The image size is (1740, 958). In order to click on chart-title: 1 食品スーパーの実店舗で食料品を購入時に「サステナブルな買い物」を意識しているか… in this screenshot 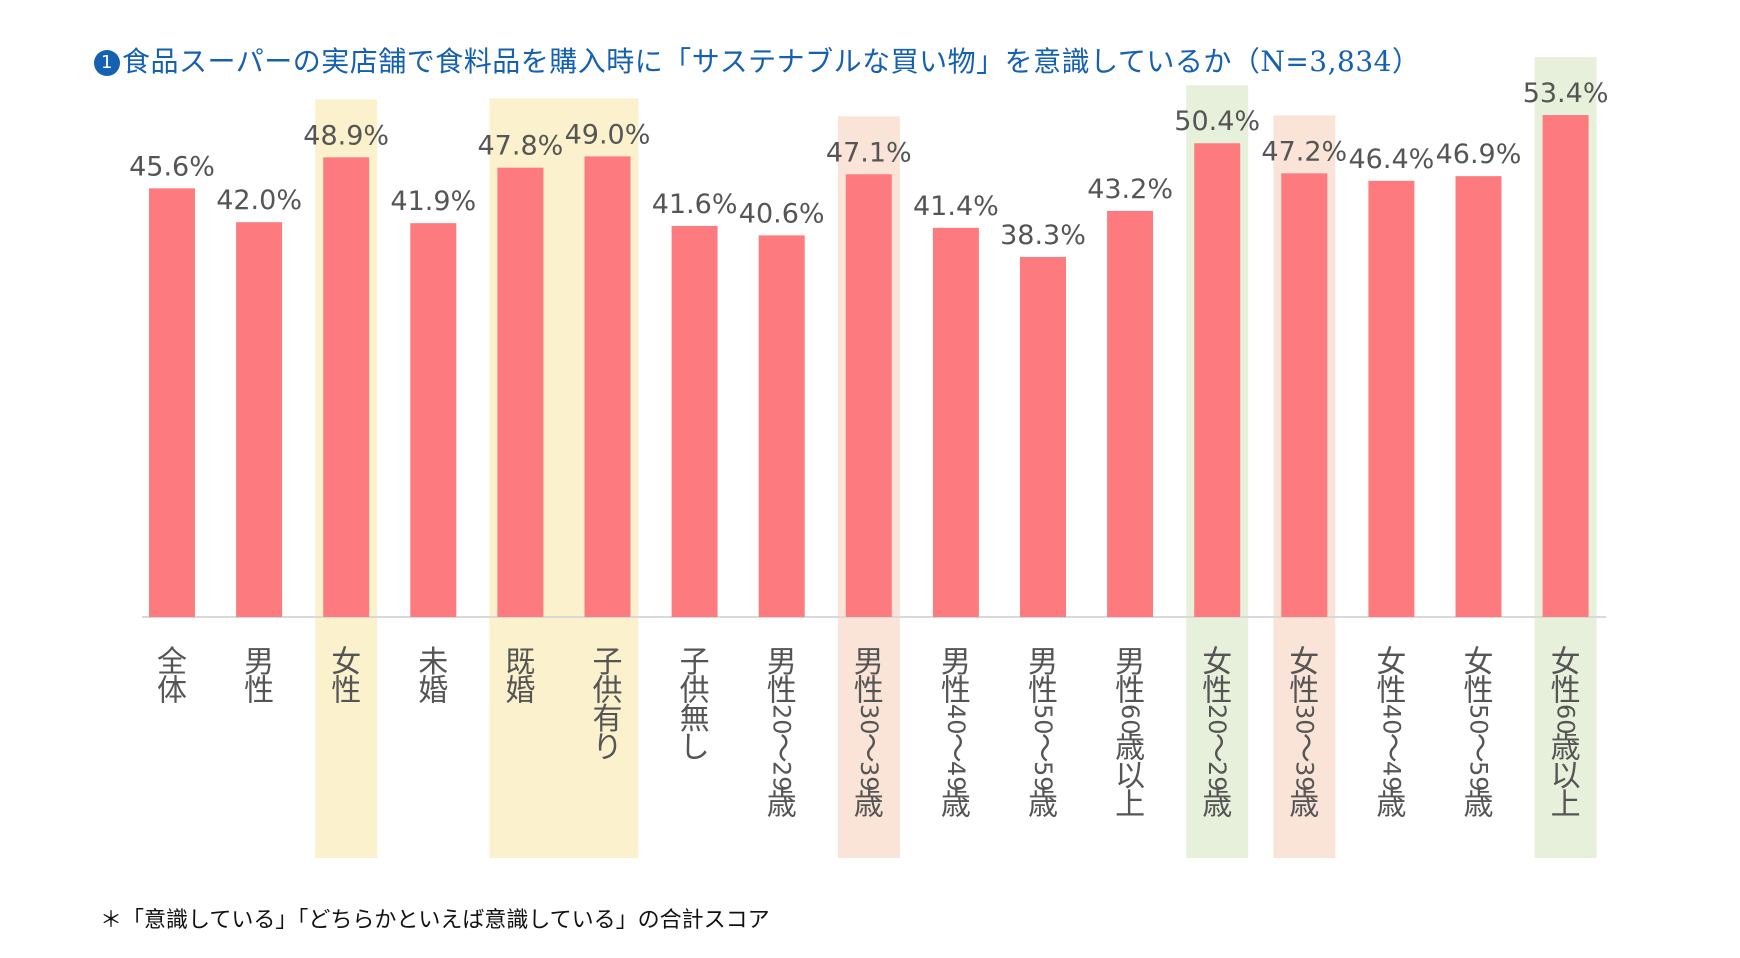, I will do `click(757, 60)`.